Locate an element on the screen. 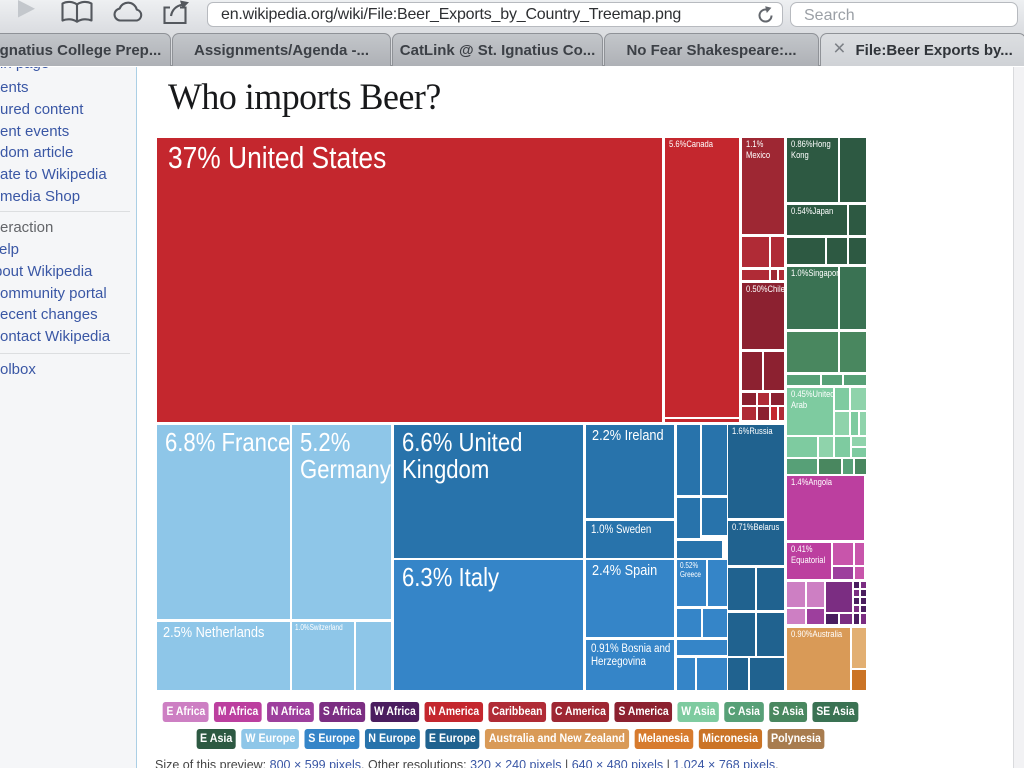 This screenshot has height=768, width=1024. sidebar-item: elp is located at coordinates (10, 249).